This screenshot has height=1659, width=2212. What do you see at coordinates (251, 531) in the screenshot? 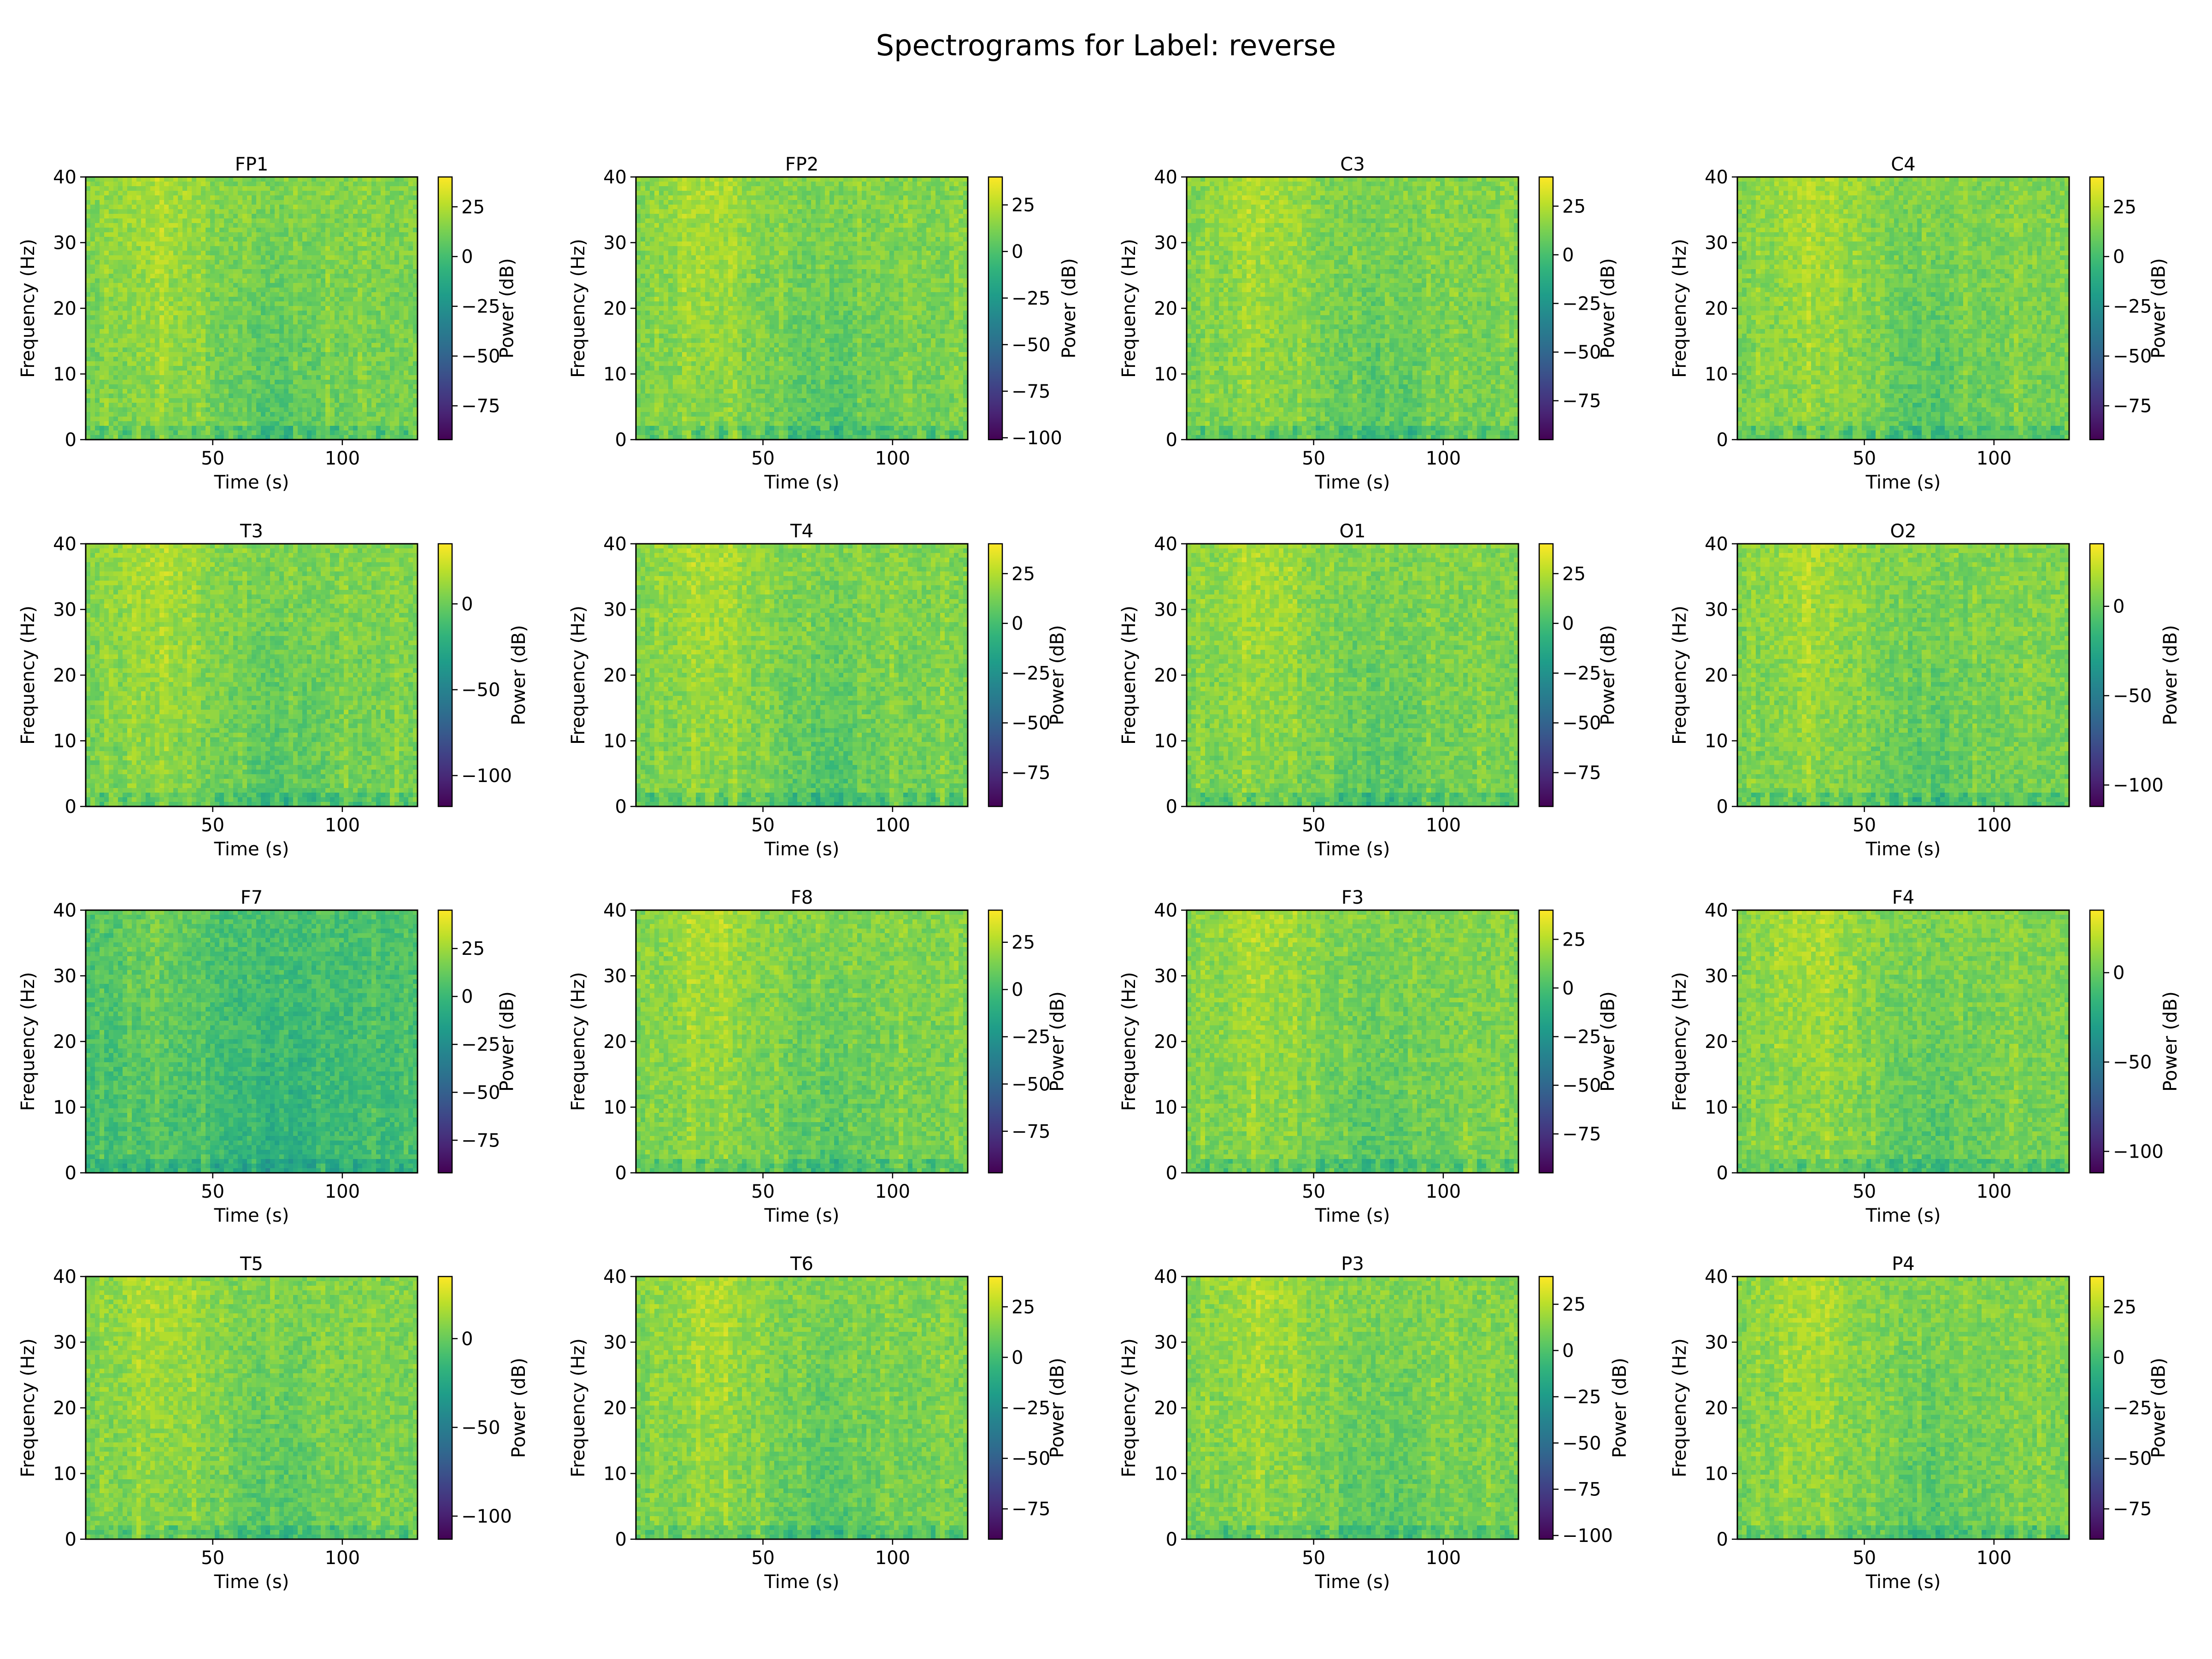
I see `panel-title: T3` at bounding box center [251, 531].